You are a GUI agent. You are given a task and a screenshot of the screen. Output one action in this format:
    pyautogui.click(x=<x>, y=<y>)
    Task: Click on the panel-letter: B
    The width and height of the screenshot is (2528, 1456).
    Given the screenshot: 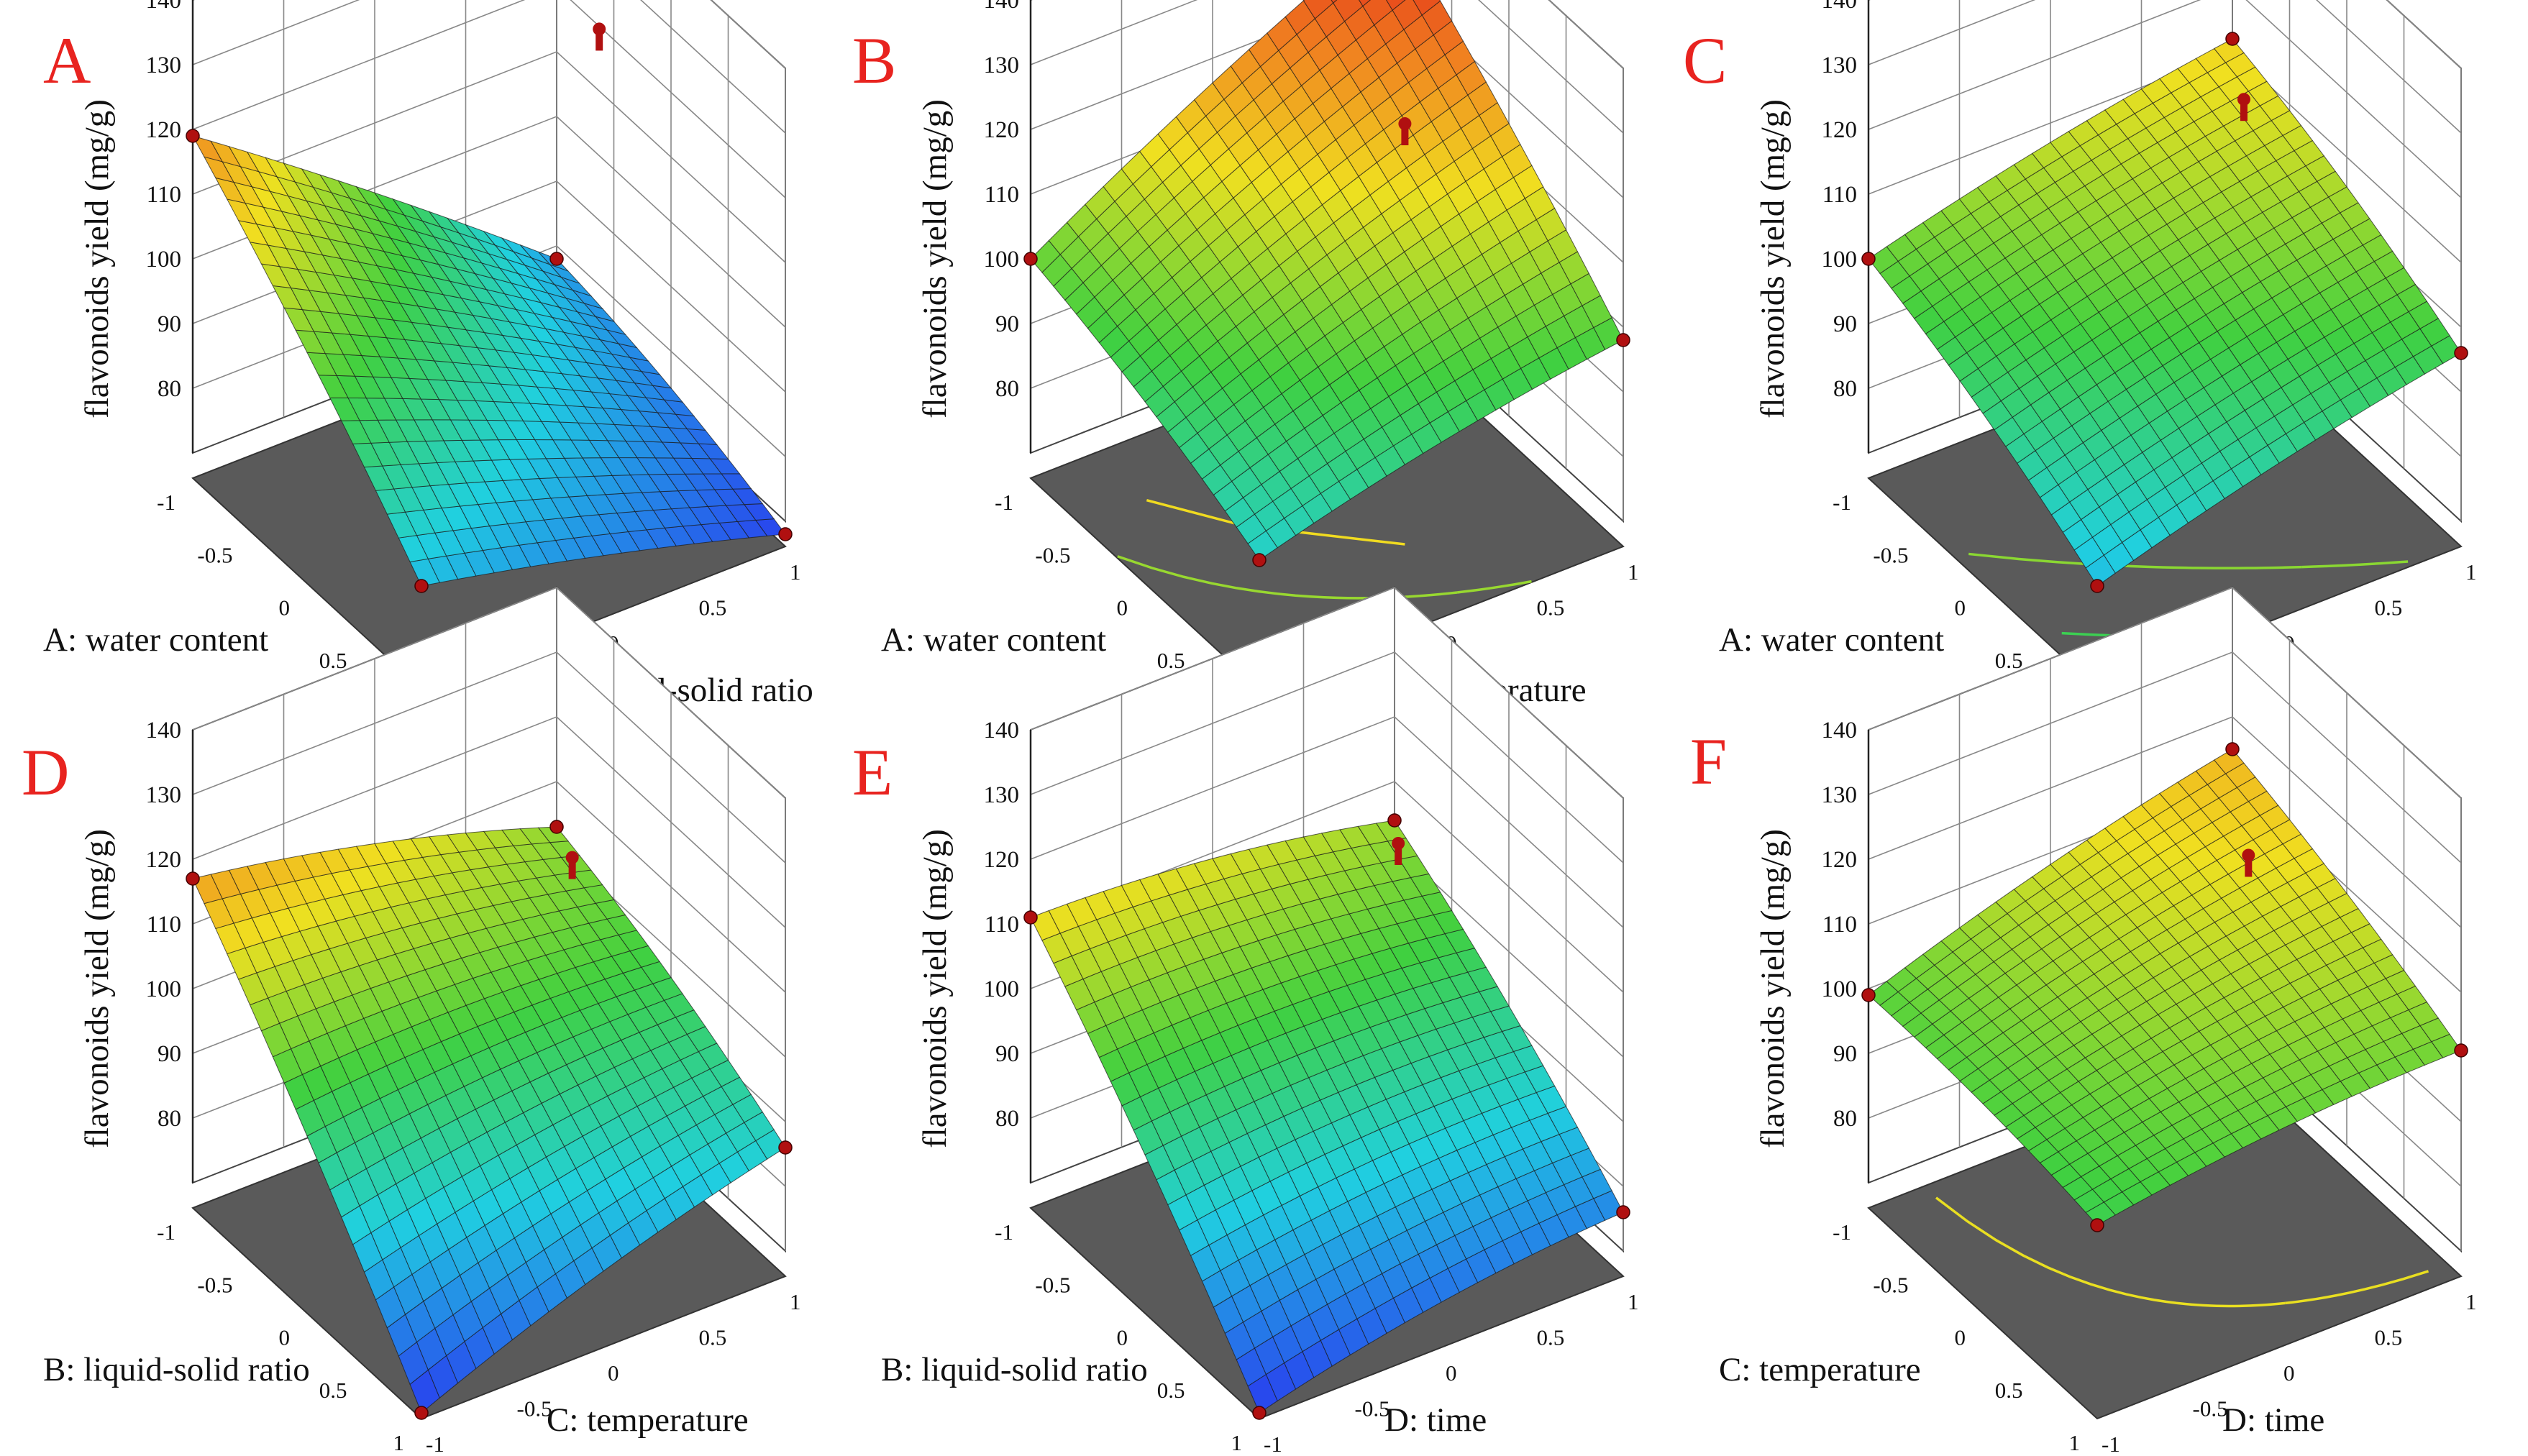 What is the action you would take?
    pyautogui.click(x=874, y=60)
    